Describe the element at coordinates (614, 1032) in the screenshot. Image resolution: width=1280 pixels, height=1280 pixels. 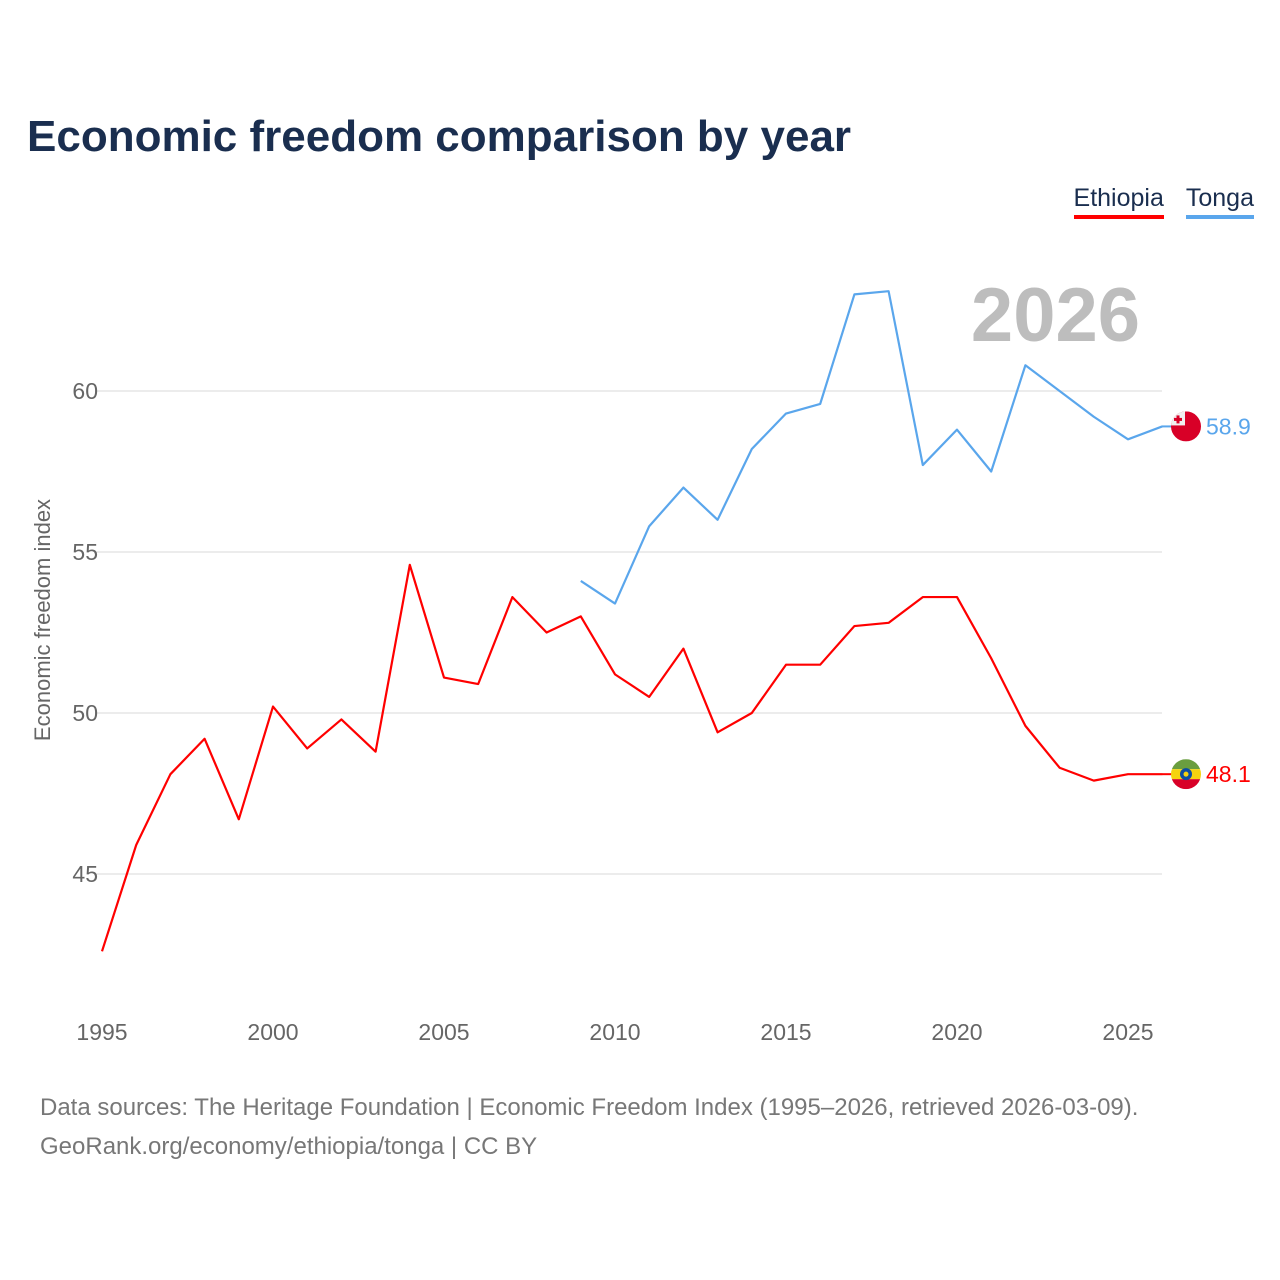
I see `x-tick-label: 2010` at that location.